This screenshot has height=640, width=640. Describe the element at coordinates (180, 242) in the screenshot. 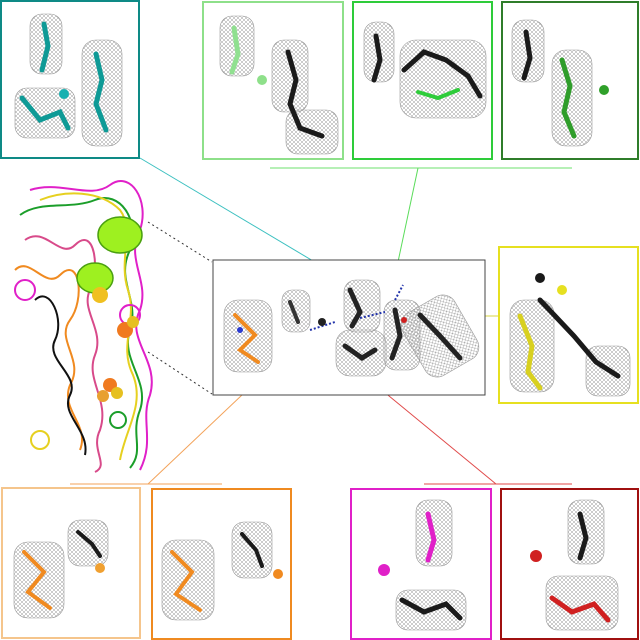

I see `dotted-zoom-top` at that location.